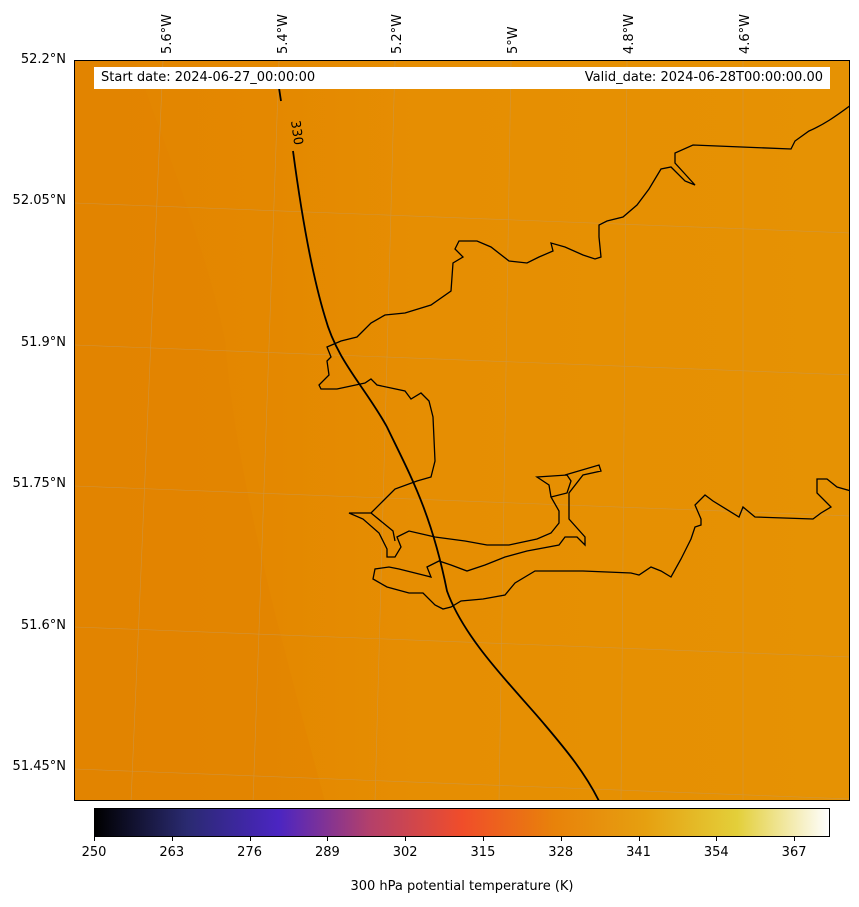 This screenshot has height=907, width=859. Describe the element at coordinates (327, 852) in the screenshot. I see `colorbar-tick-label: 289` at that location.